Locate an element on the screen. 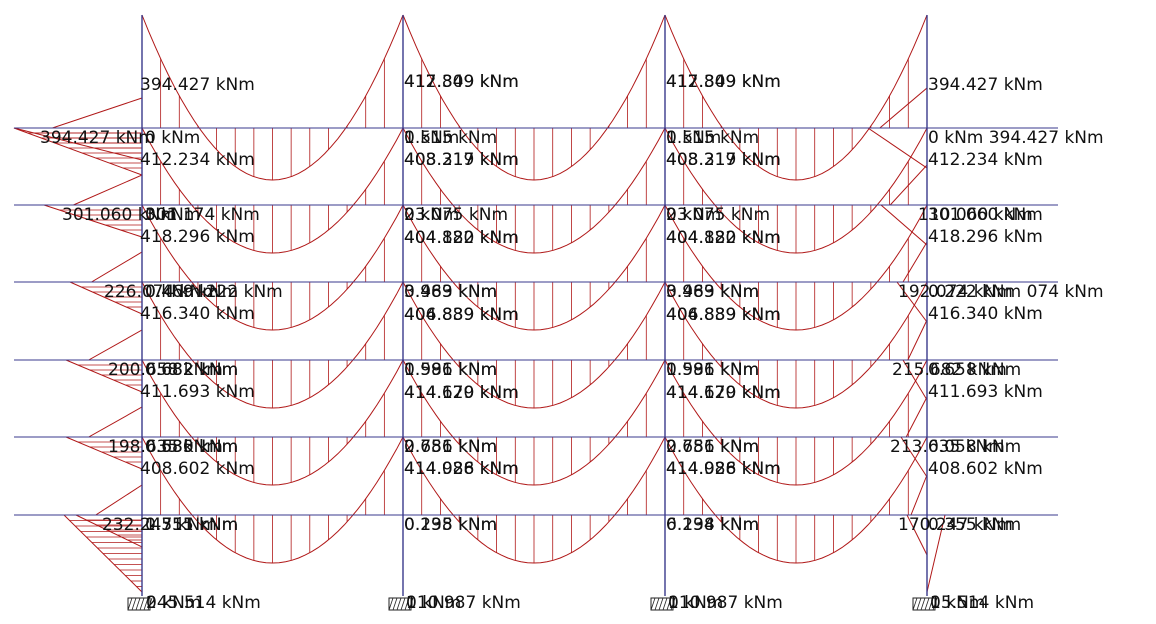 The image size is (1156, 624). moment-label: 0 kNm 222 kNm is located at coordinates (214, 292).